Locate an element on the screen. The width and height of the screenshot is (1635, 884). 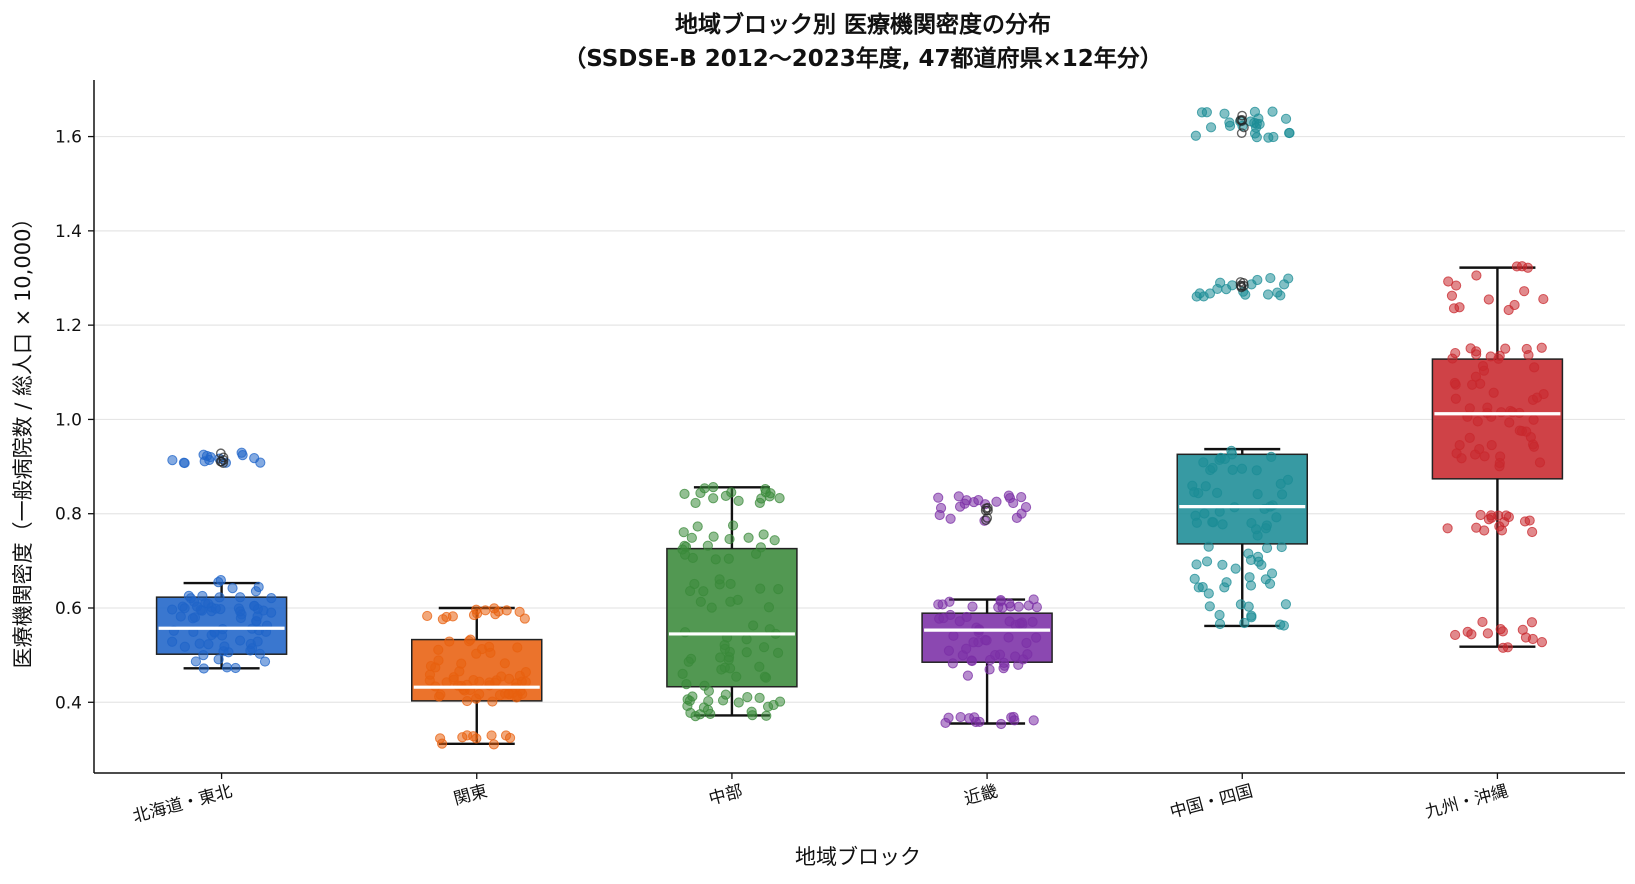
x-tick-label: 中部 is located at coordinates (726, 795).